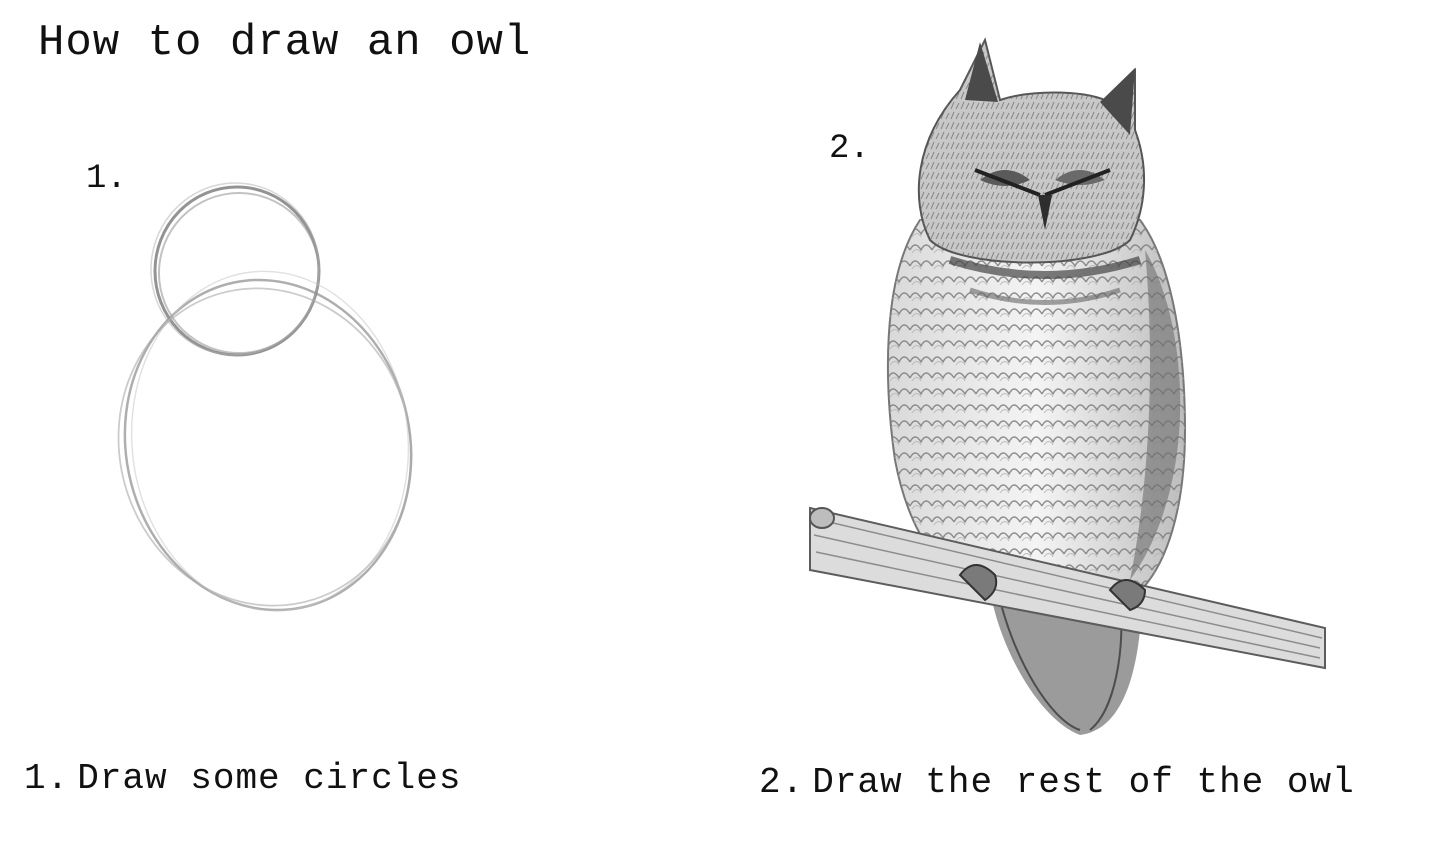 The width and height of the screenshot is (1441, 857). Describe the element at coordinates (1083, 782) in the screenshot. I see `step-2-caption-text: Draw the rest of the owl` at that location.